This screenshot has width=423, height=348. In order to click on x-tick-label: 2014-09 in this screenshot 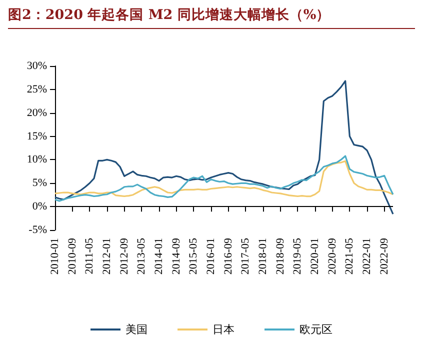, I will do `click(176, 256)`.